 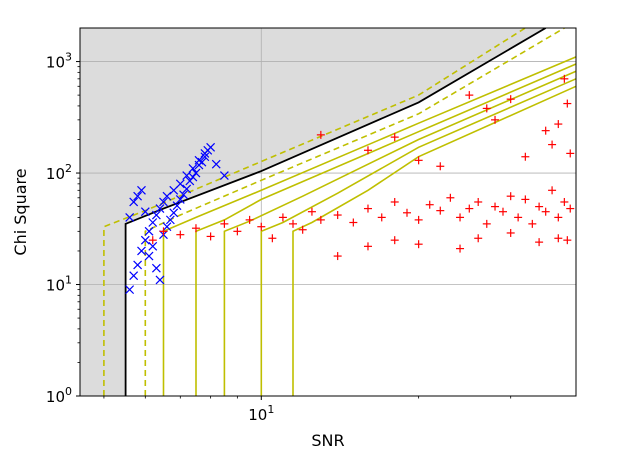 What do you see at coordinates (59, 61) in the screenshot?
I see `y-tick-label: 10³` at bounding box center [59, 61].